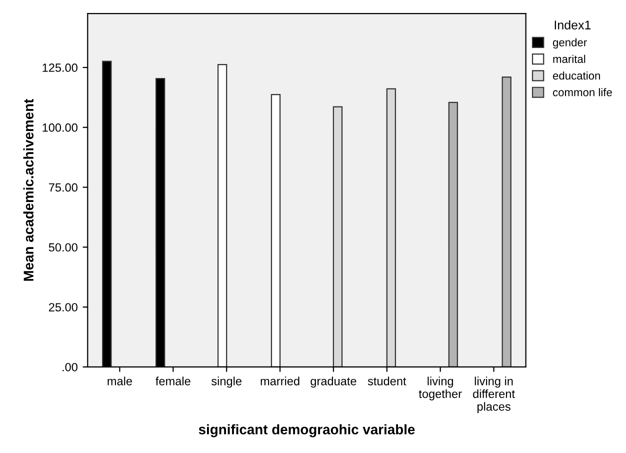 This screenshot has height=453, width=626. Describe the element at coordinates (333, 382) in the screenshot. I see `x-tick-label: graduate` at that location.